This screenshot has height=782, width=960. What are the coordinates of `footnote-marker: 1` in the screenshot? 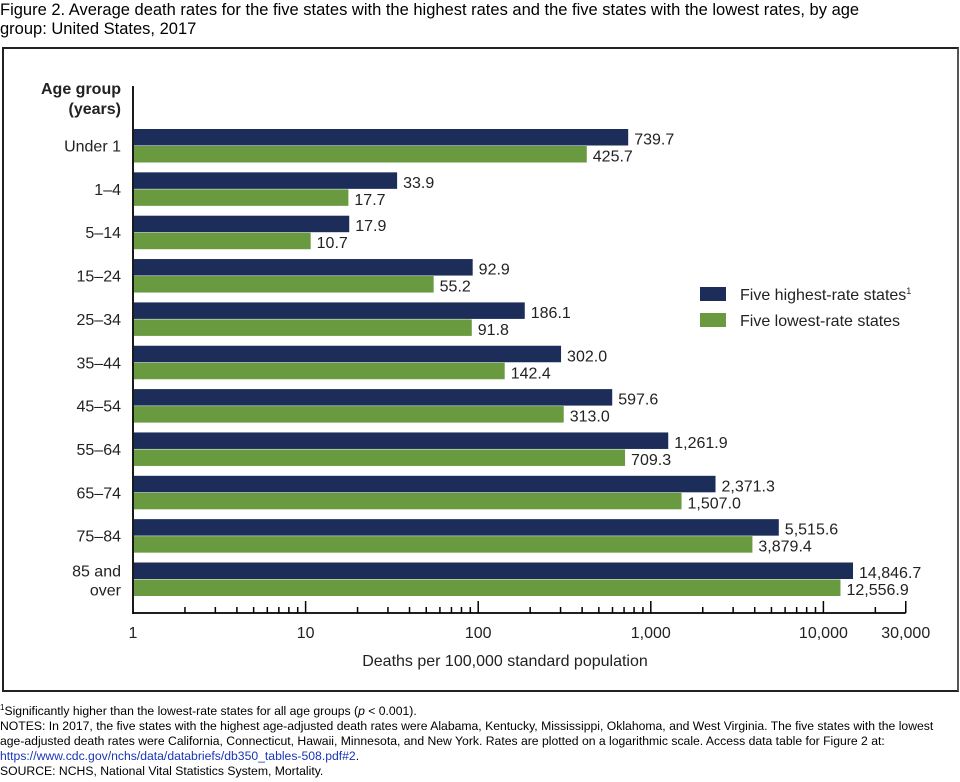 It's located at (2, 707).